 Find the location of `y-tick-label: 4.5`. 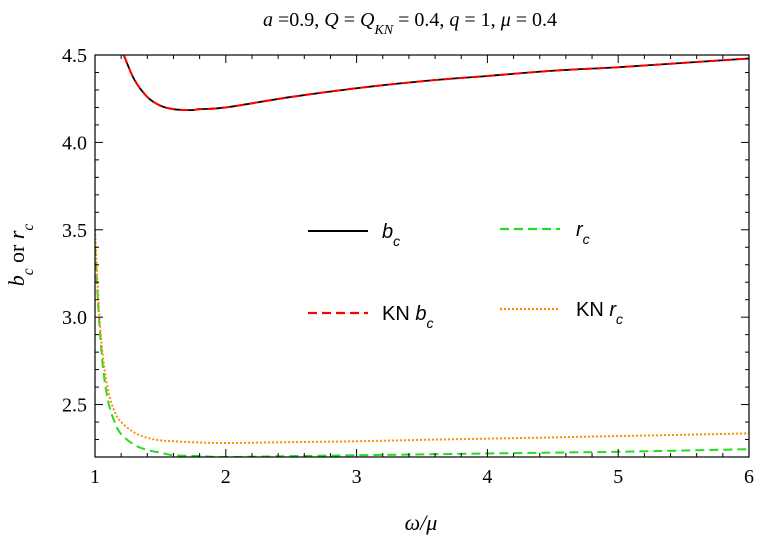

y-tick-label: 4.5 is located at coordinates (74, 56).